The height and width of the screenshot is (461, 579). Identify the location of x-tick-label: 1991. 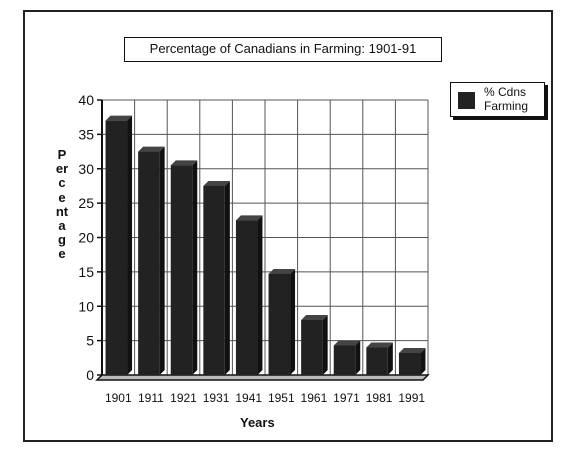
(411, 398).